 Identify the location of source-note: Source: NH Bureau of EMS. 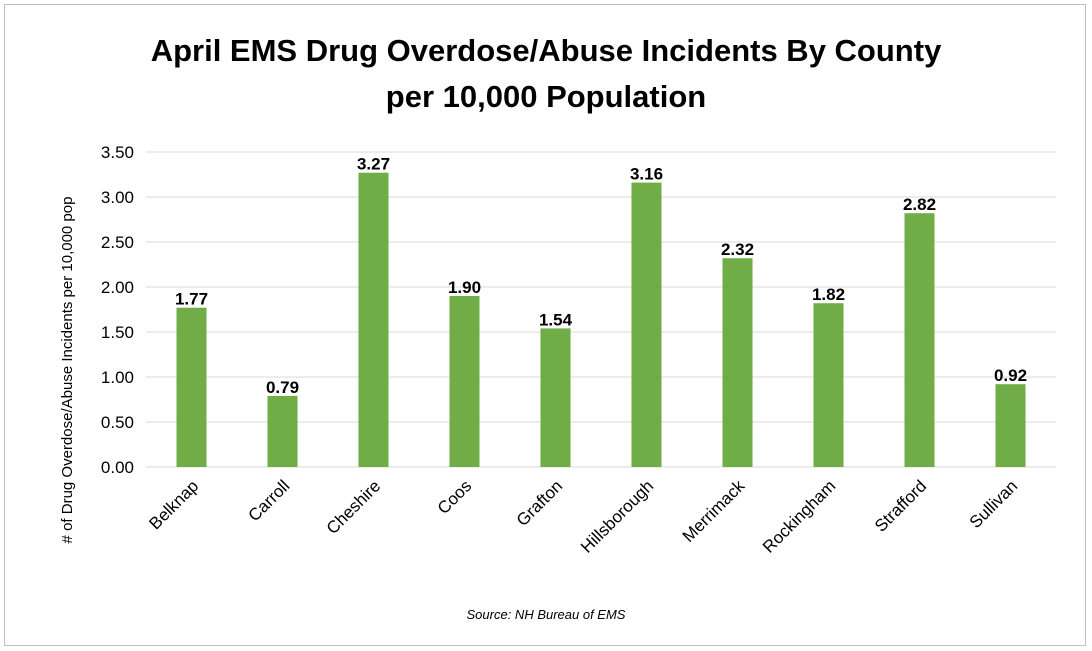
(546, 614).